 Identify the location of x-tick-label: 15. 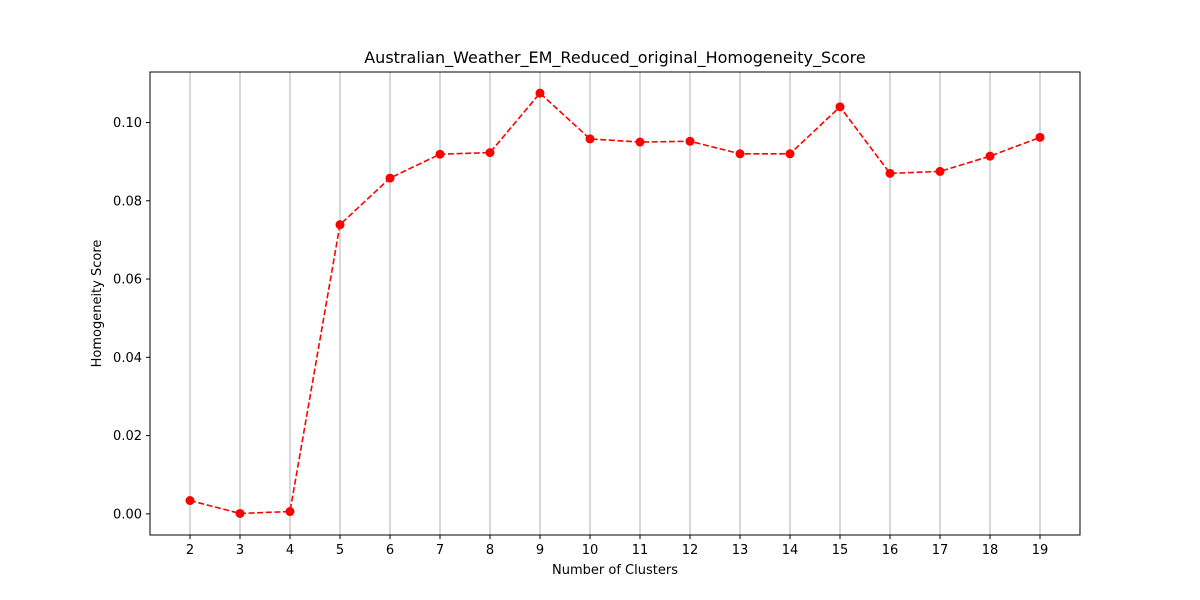
(840, 550).